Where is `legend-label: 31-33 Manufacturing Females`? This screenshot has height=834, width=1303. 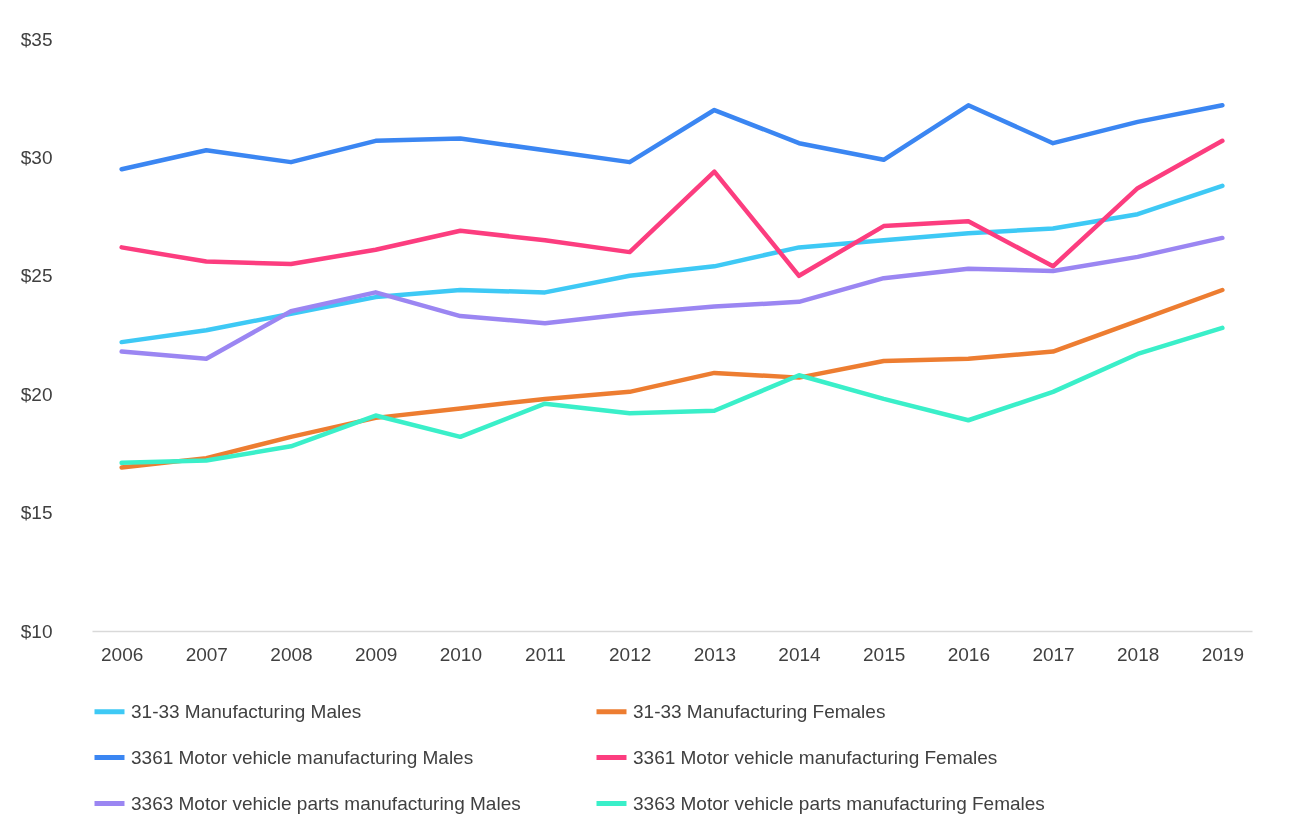 legend-label: 31-33 Manufacturing Females is located at coordinates (759, 711).